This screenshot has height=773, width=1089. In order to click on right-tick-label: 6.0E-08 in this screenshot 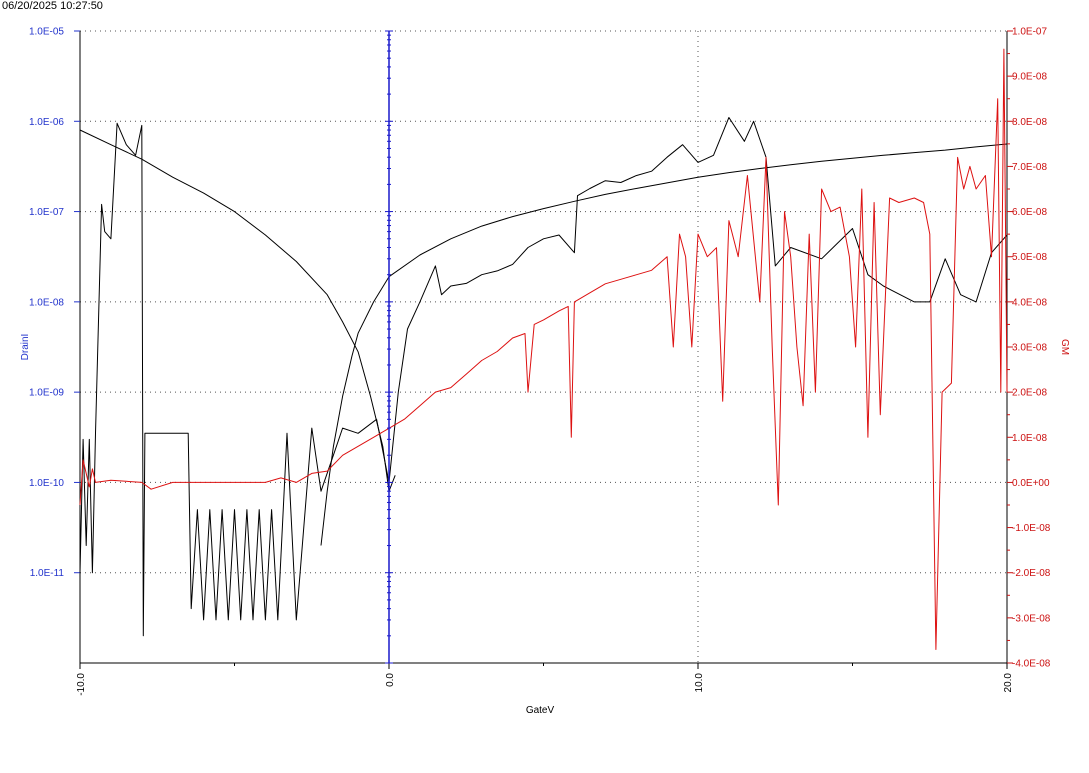, I will do `click(1029, 212)`.